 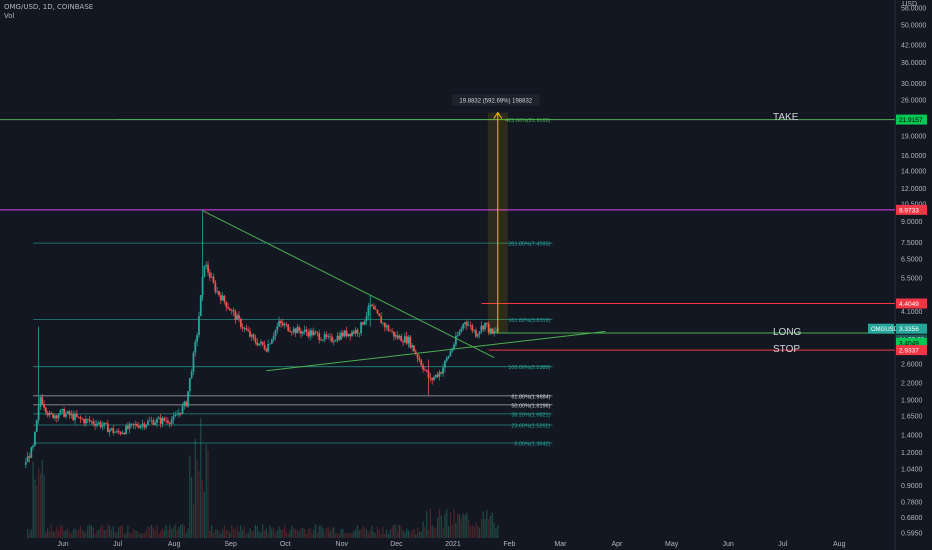 What do you see at coordinates (342, 544) in the screenshot?
I see `x-tick-label-5: Nov` at bounding box center [342, 544].